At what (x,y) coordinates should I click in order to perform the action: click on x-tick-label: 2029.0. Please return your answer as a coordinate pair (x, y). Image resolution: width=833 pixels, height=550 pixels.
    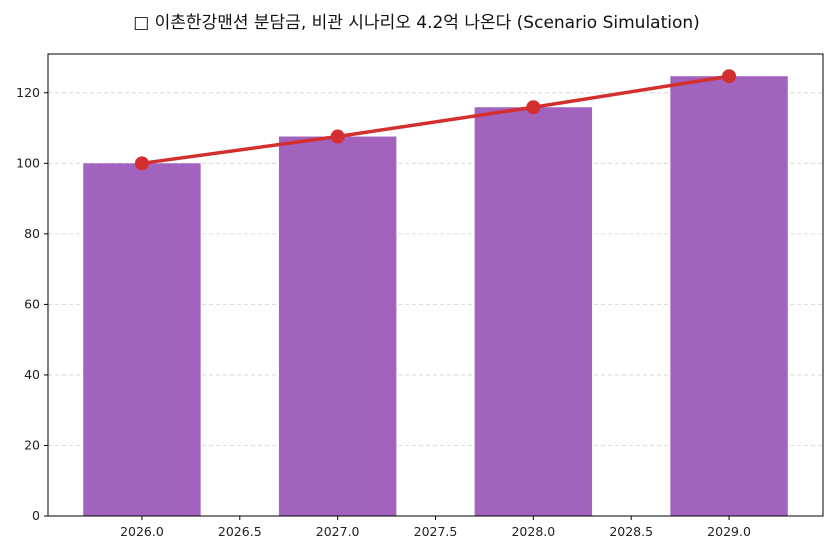
    Looking at the image, I should click on (729, 531).